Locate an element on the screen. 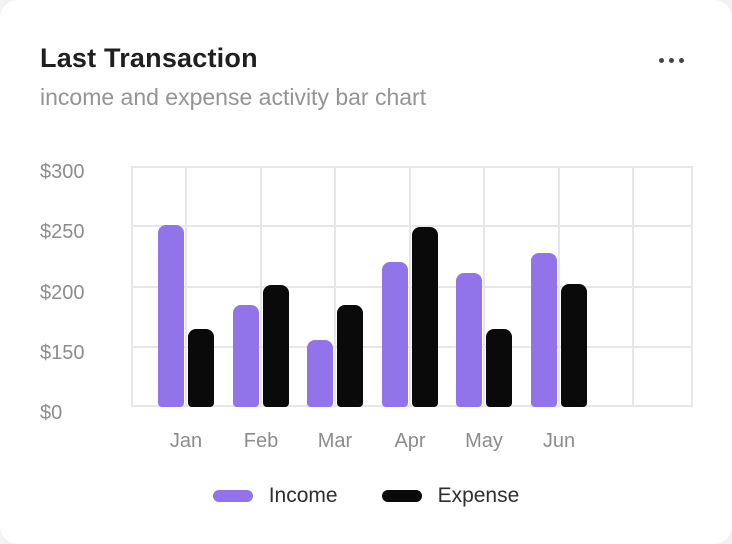 The height and width of the screenshot is (544, 732). bar-expense-may is located at coordinates (499, 368).